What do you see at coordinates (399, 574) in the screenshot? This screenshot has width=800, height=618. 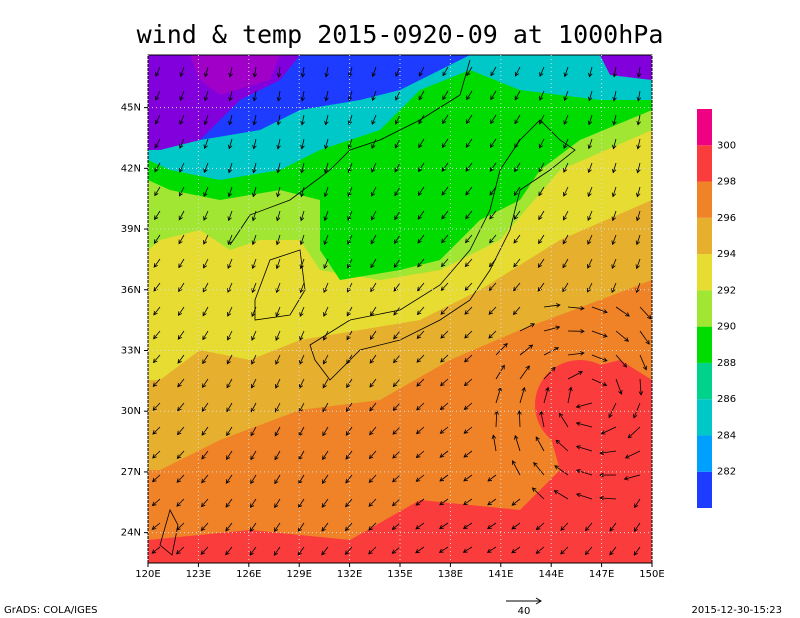 I see `x-tick-label: 135E` at bounding box center [399, 574].